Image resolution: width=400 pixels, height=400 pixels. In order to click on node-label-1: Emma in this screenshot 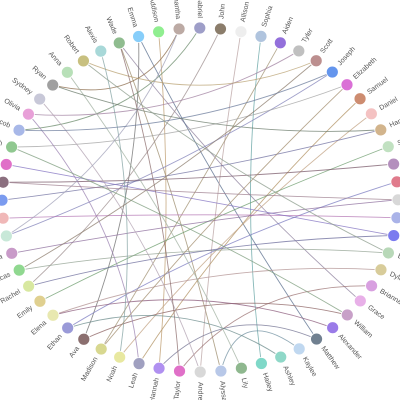, I will do `click(132, 17)`.